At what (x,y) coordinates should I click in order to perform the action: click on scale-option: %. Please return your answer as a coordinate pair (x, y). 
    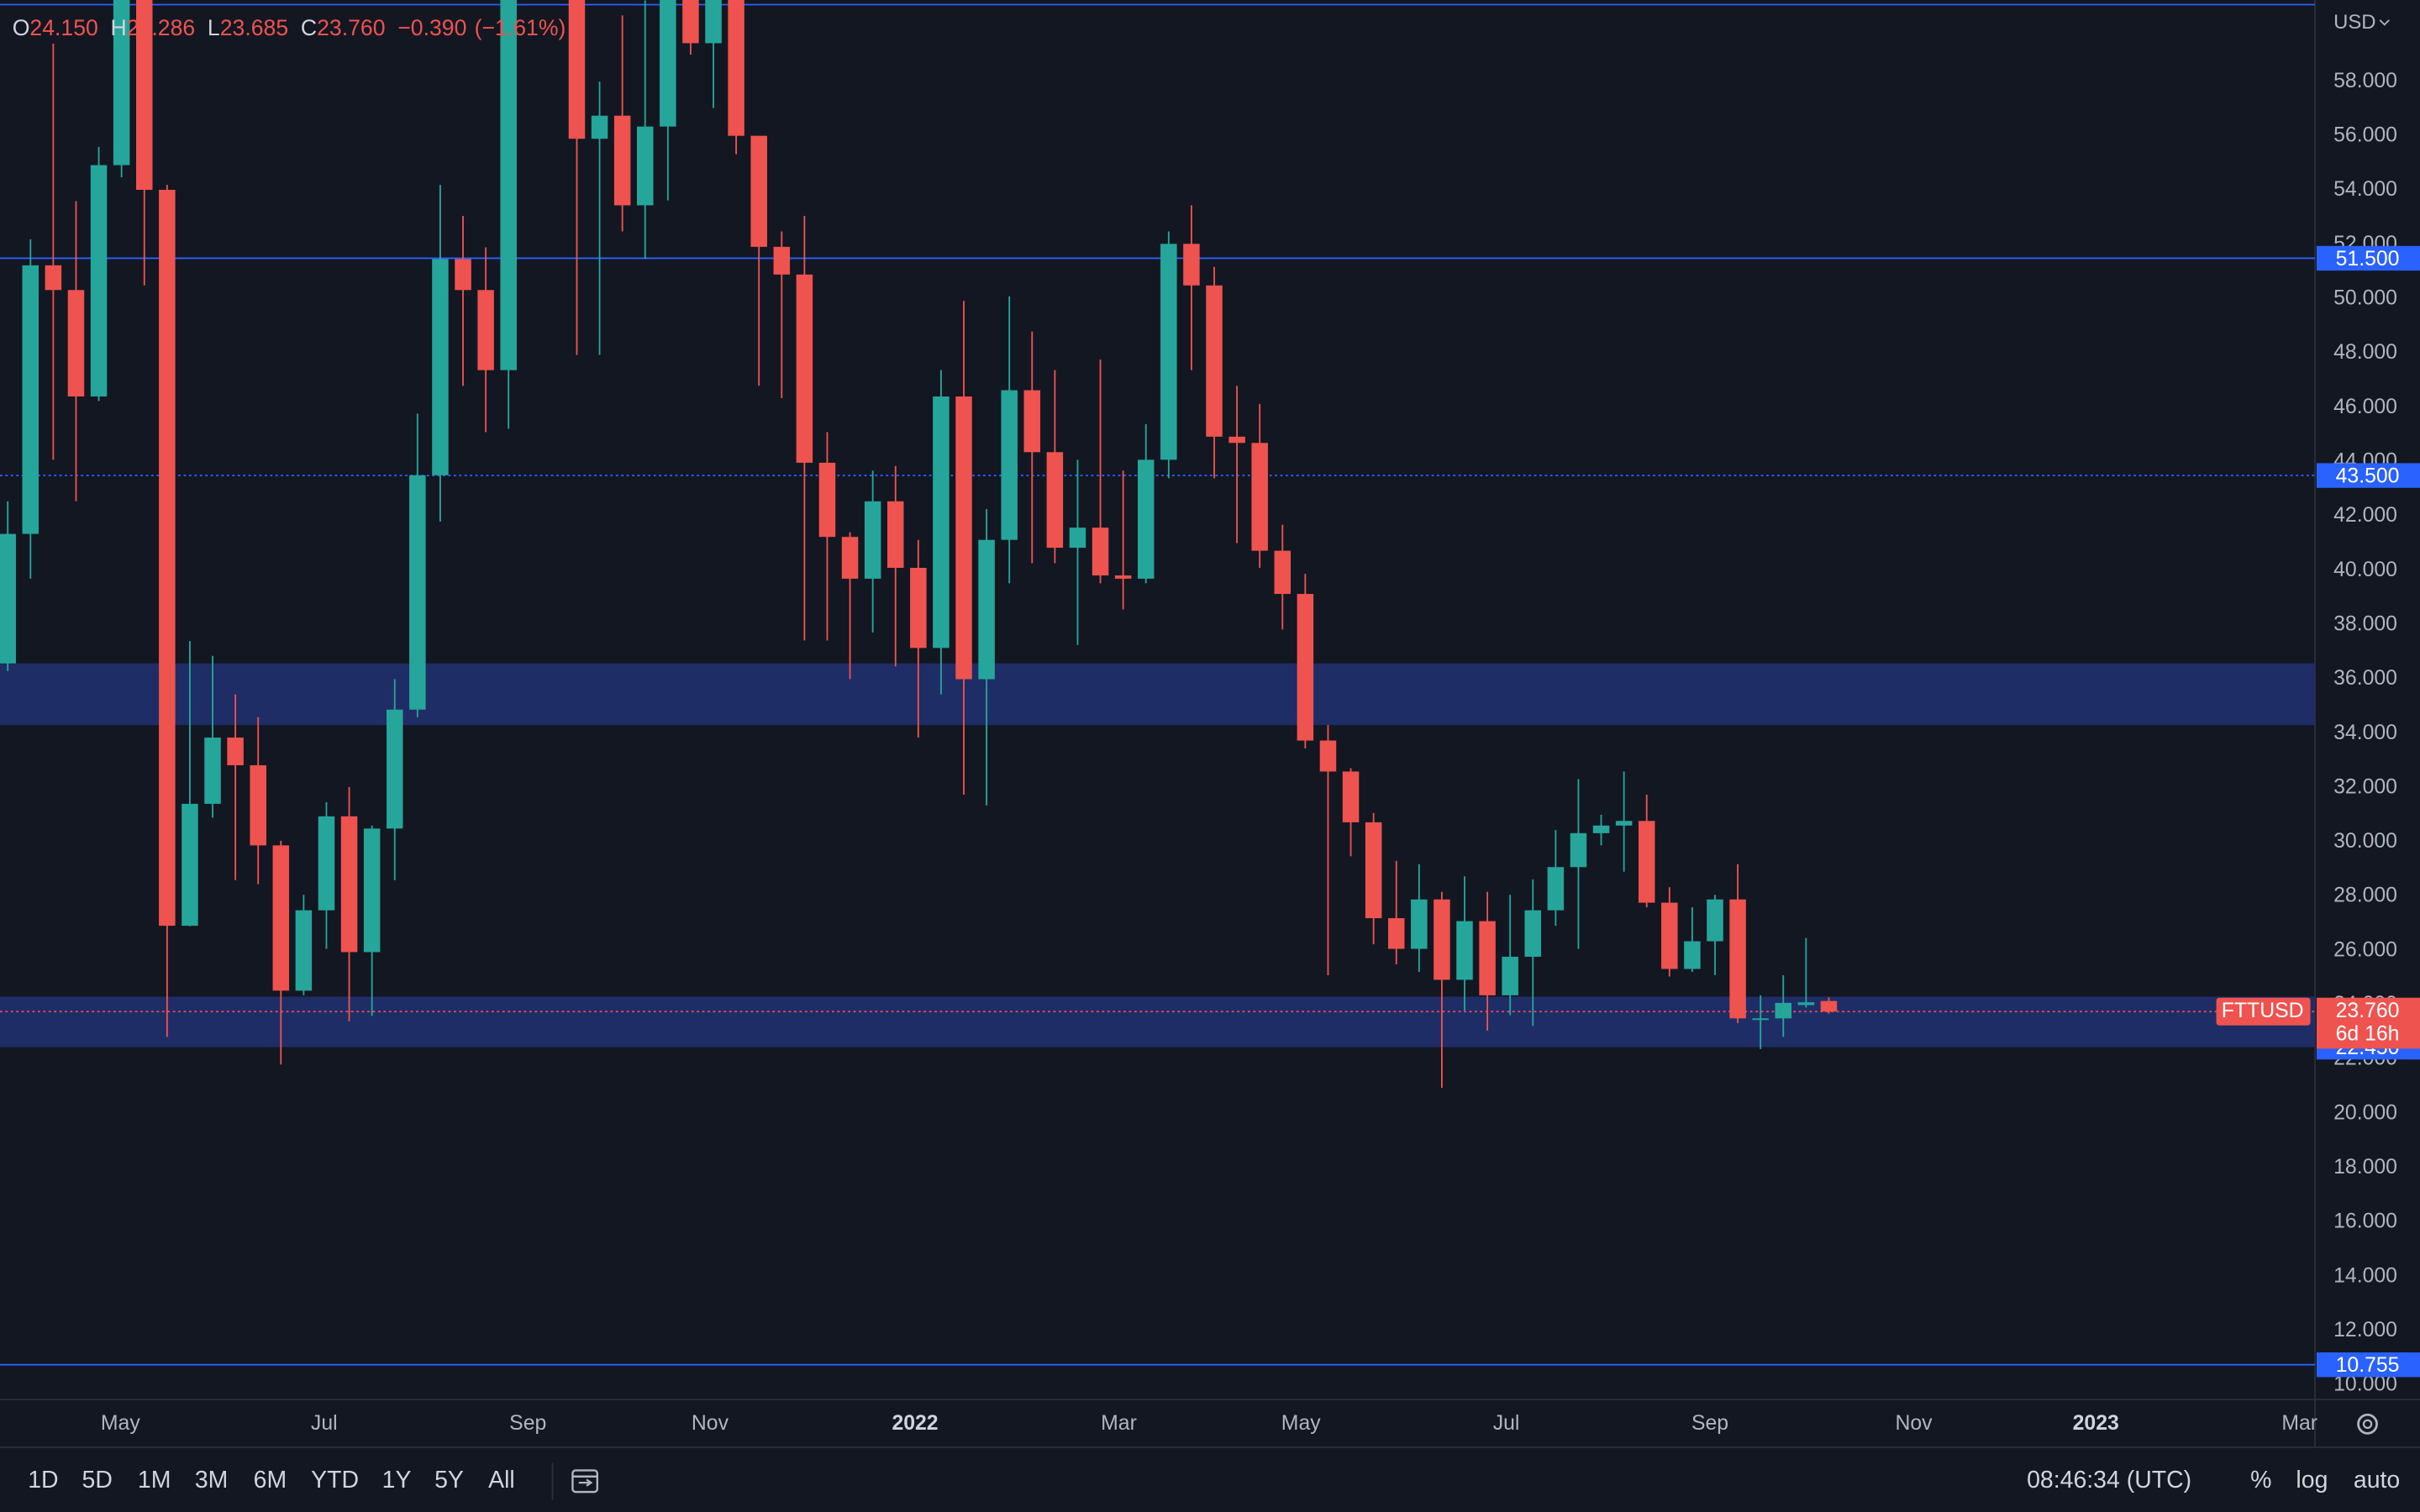
    Looking at the image, I should click on (2261, 1480).